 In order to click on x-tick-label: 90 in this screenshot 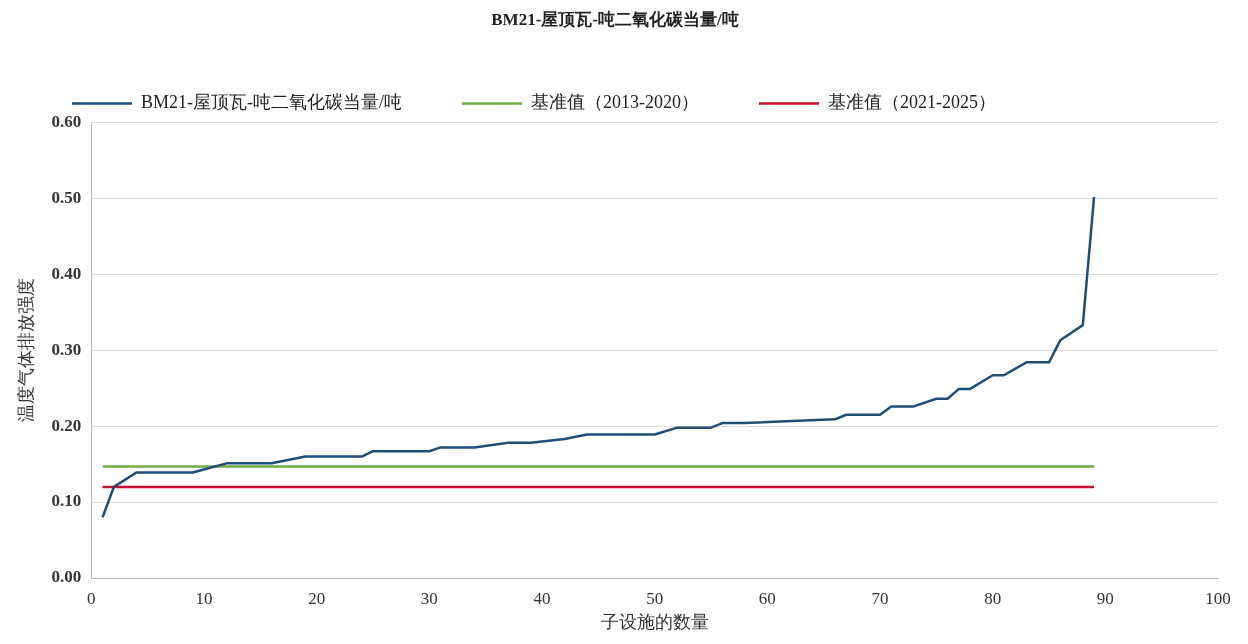, I will do `click(1105, 598)`.